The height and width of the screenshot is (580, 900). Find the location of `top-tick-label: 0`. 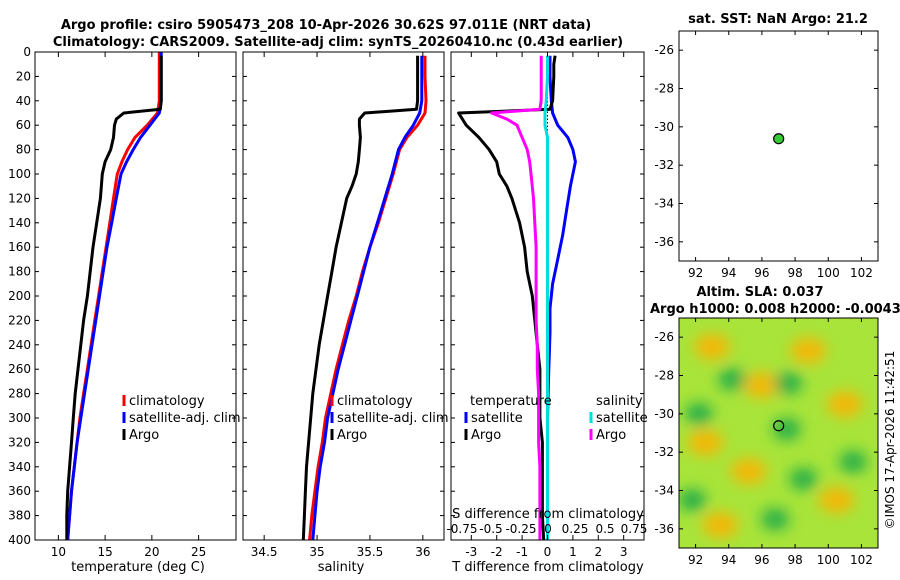

top-tick-label: 0 is located at coordinates (548, 529).